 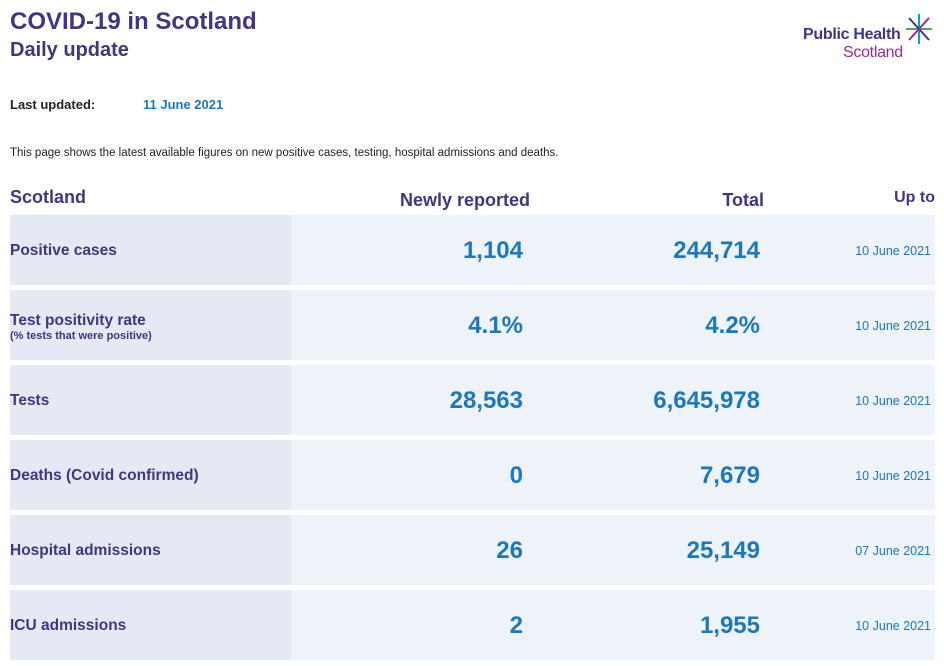 I want to click on row-total-value: 4.2%, so click(x=732, y=325).